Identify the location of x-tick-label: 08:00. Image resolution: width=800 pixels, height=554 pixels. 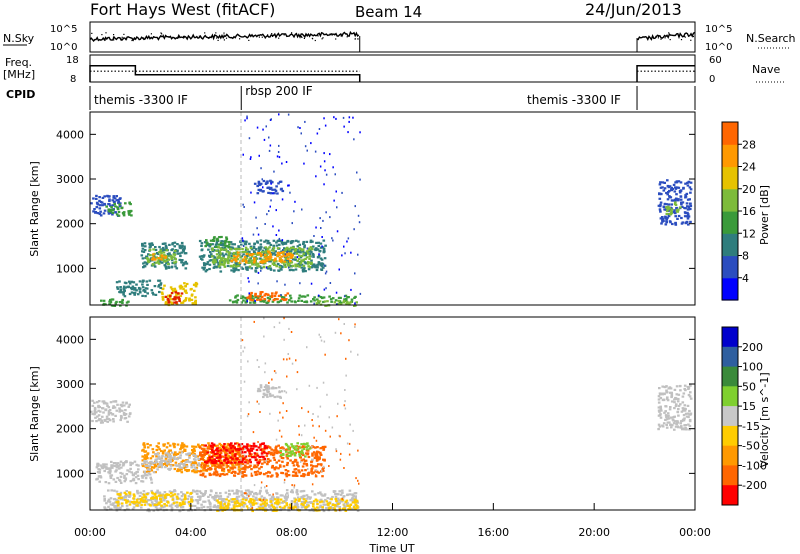
(292, 532).